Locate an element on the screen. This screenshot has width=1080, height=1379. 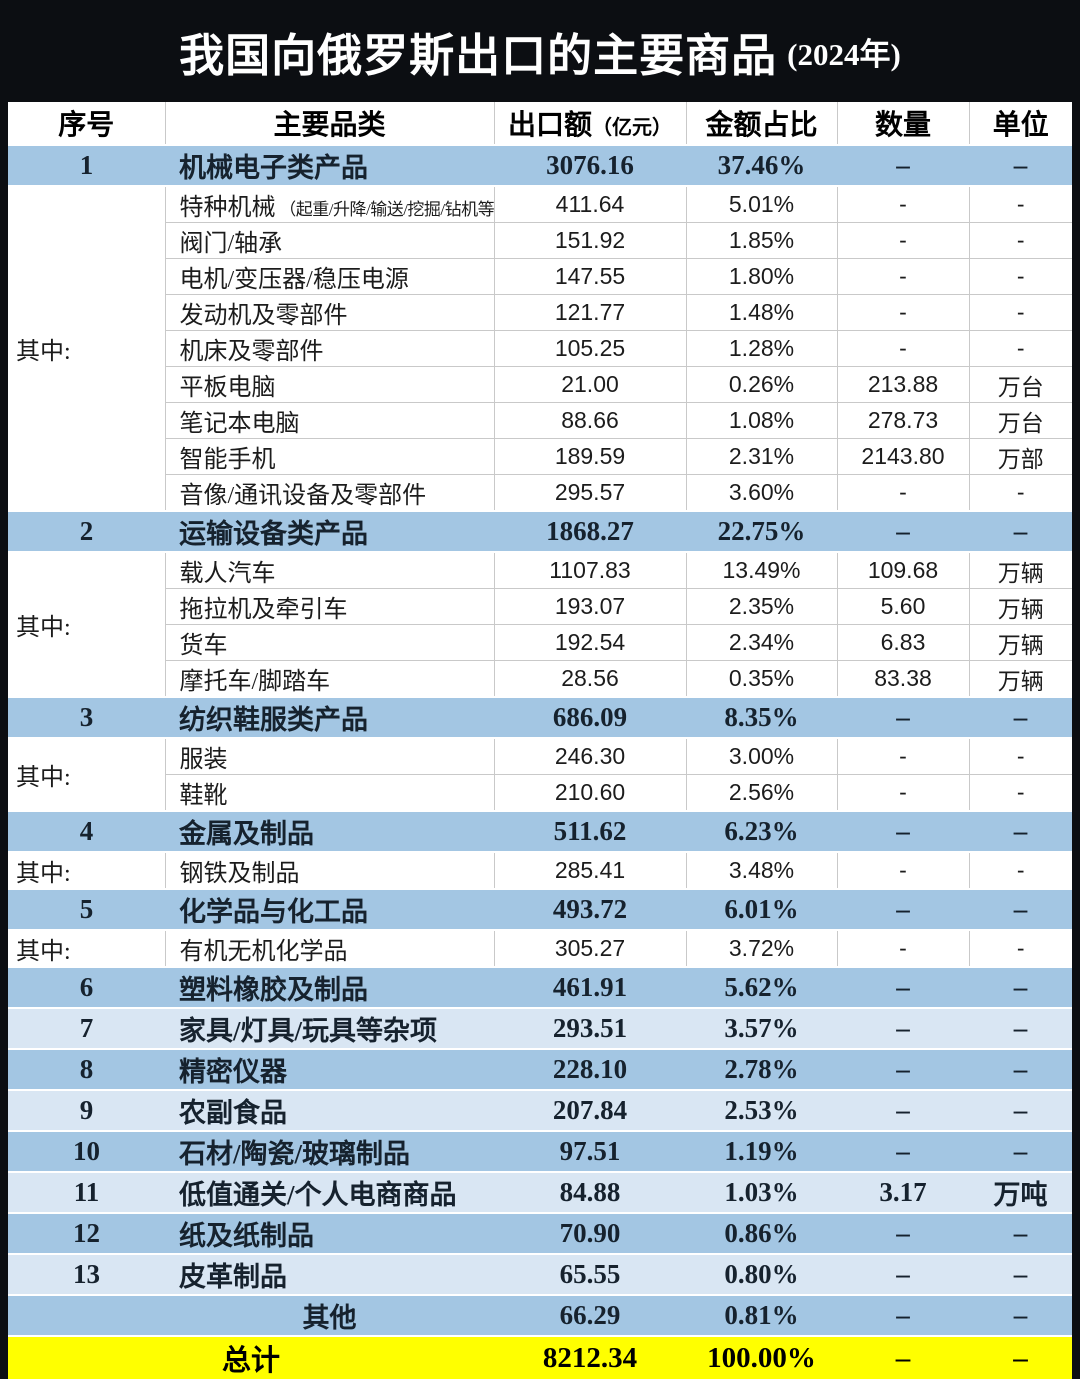
cell-share: 2.53% is located at coordinates (761, 1110).